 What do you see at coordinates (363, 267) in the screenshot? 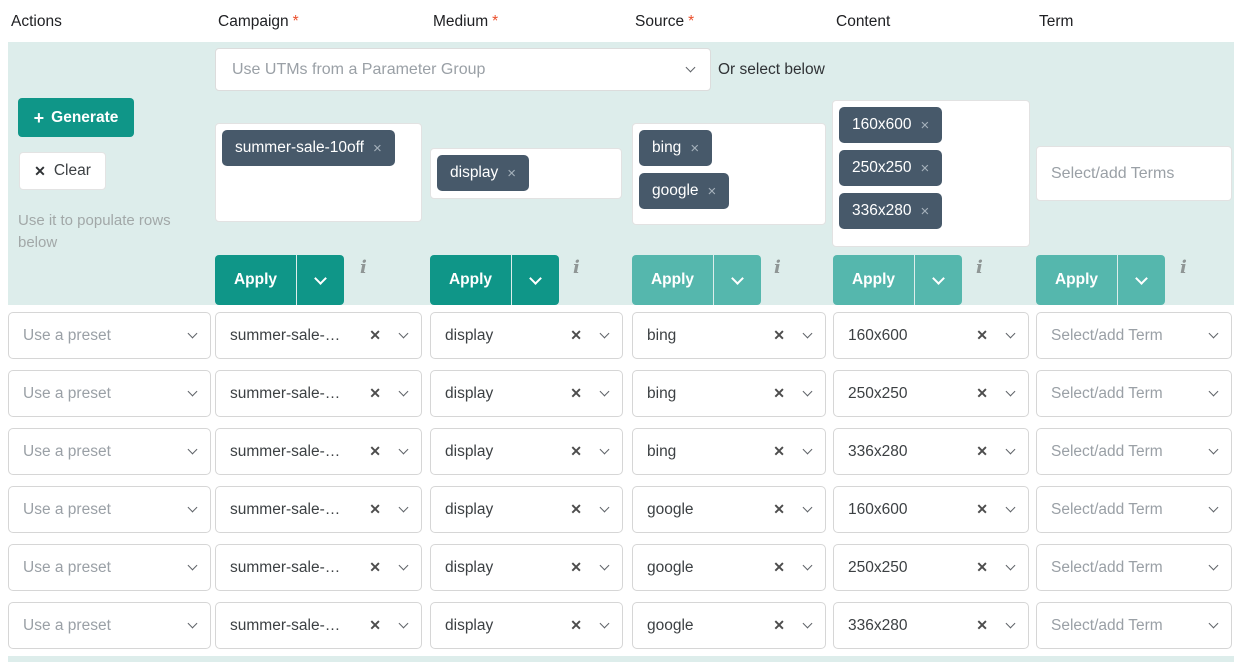
I see `campaign-info-icon: i` at bounding box center [363, 267].